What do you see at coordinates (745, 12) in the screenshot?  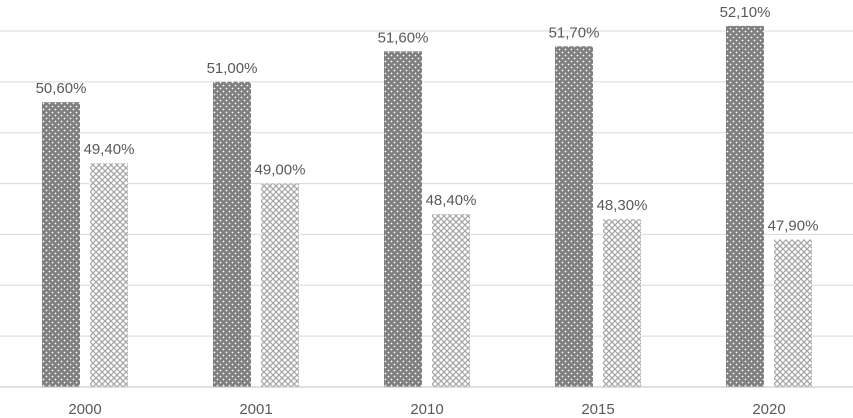 I see `data-label-series-1-2020: 52,10%` at bounding box center [745, 12].